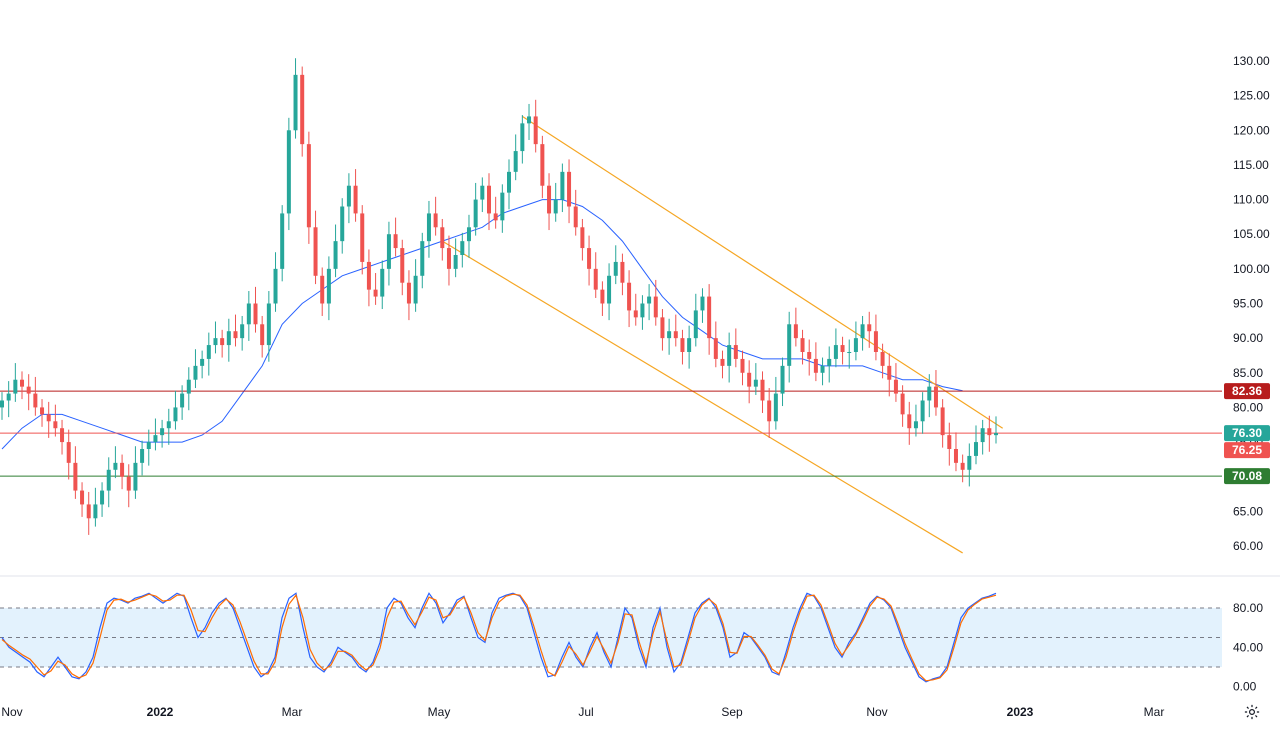  I want to click on price-axis-tick-label: 90.00, so click(1248, 338).